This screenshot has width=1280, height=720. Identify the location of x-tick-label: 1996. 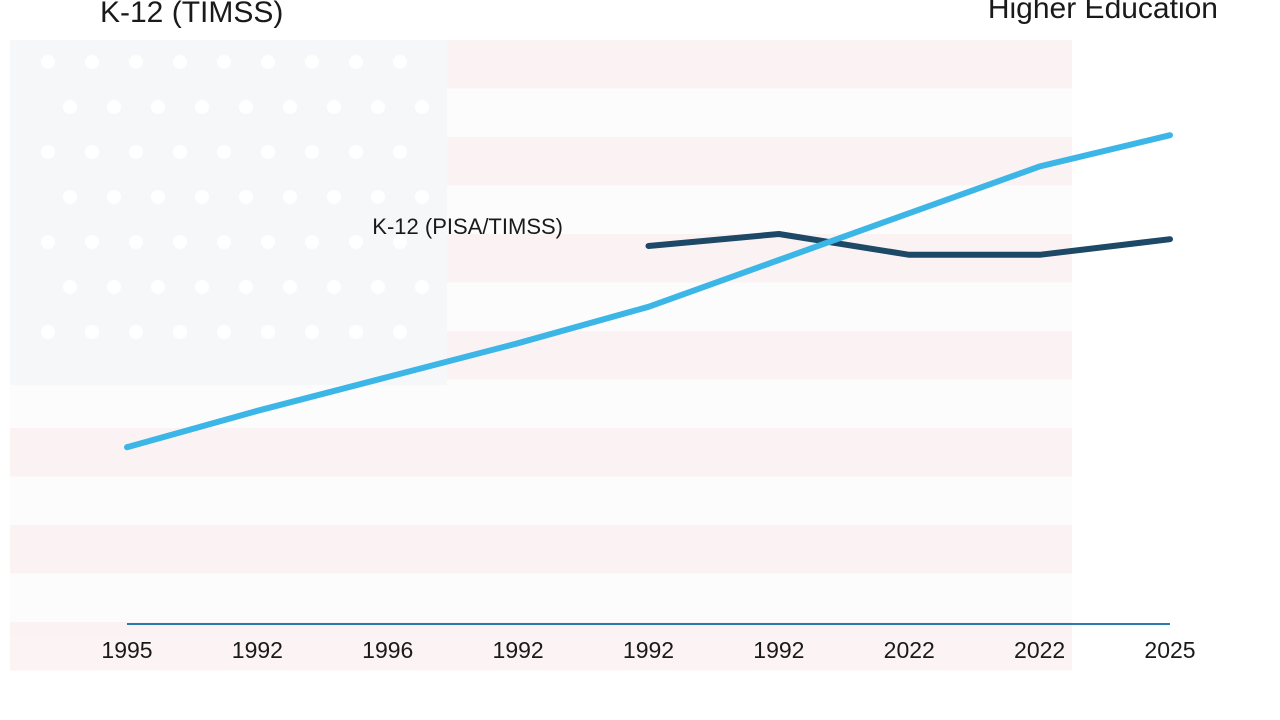
(387, 650).